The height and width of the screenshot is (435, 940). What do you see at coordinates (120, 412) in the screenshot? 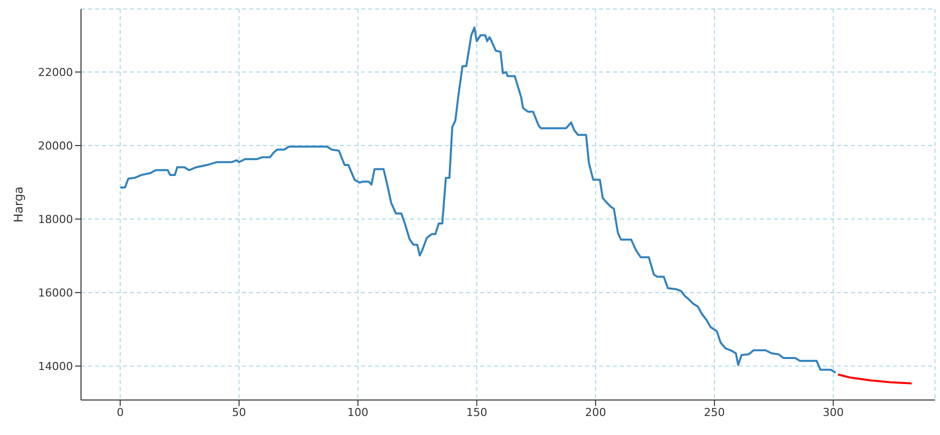
I see `x-tick-label: 0` at bounding box center [120, 412].